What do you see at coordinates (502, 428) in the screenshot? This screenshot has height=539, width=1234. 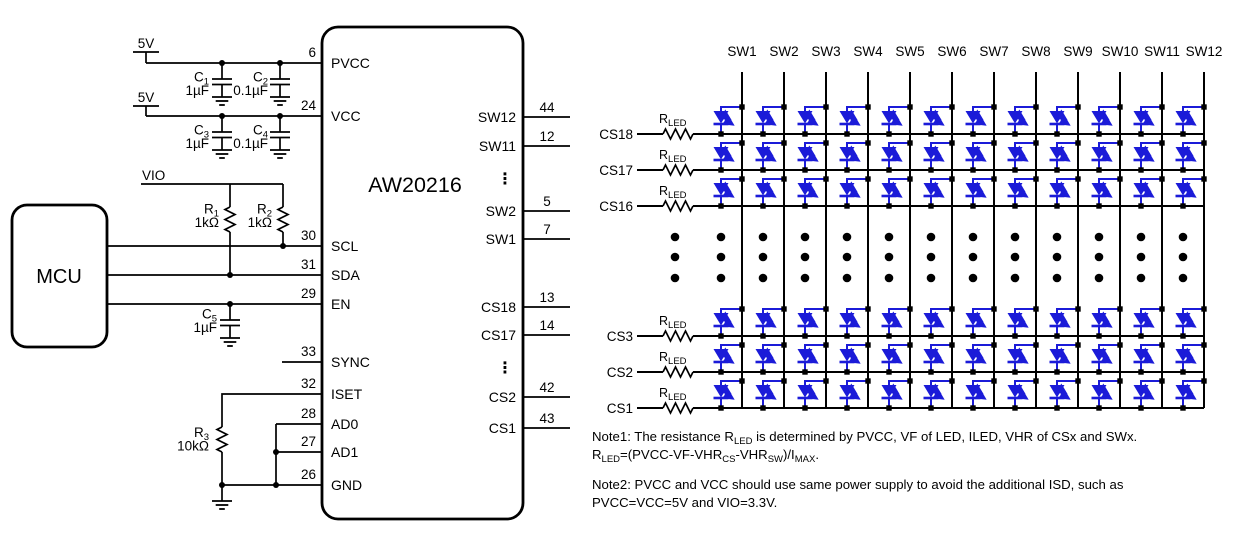 I see `pin-label: CS1` at bounding box center [502, 428].